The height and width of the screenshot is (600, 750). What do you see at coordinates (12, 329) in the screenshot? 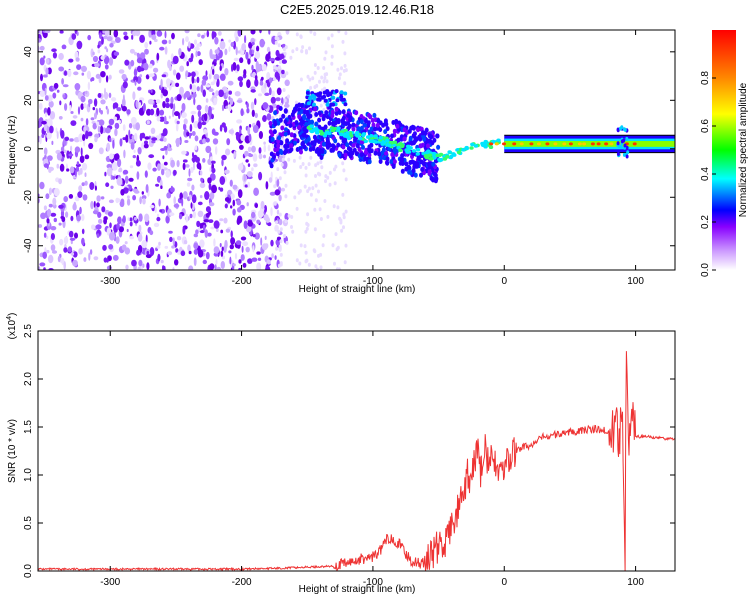
I see `snr-exponent-base: (x10` at bounding box center [12, 329].